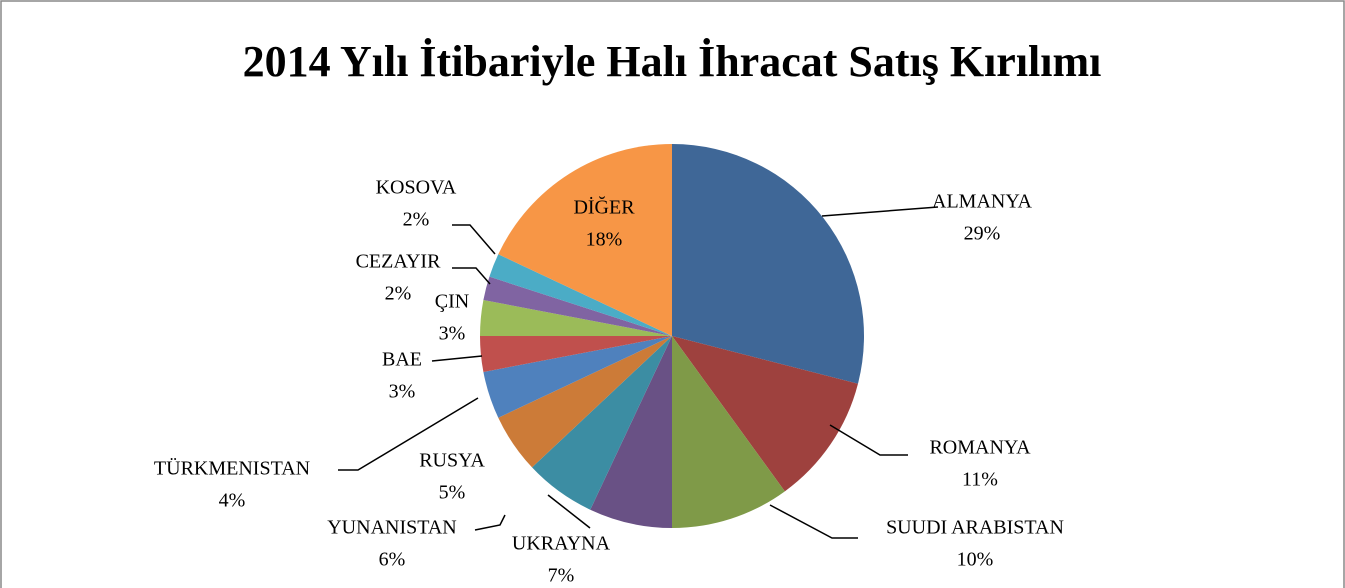 Image resolution: width=1345 pixels, height=588 pixels. I want to click on slice-label: ALMANYA, so click(982, 202).